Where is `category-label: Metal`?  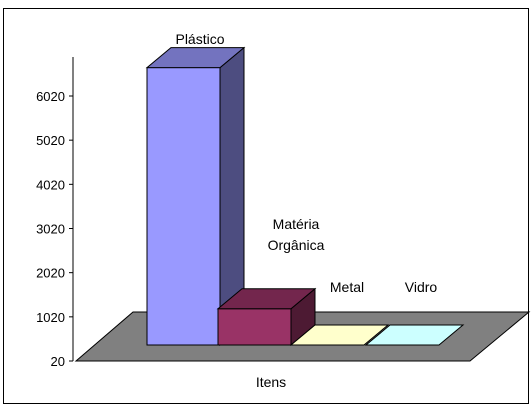 category-label: Metal is located at coordinates (347, 287).